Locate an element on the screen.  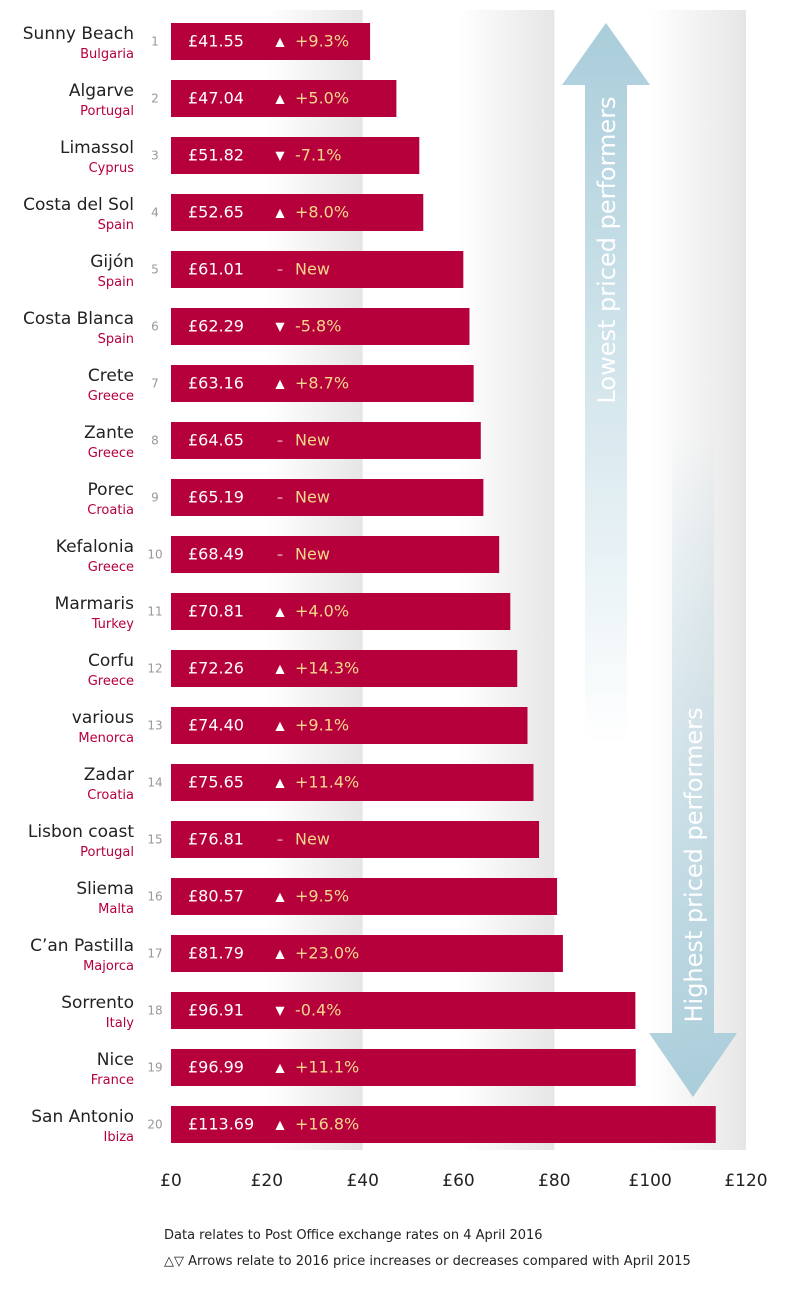
destination-name: Kefalonia is located at coordinates (95, 547).